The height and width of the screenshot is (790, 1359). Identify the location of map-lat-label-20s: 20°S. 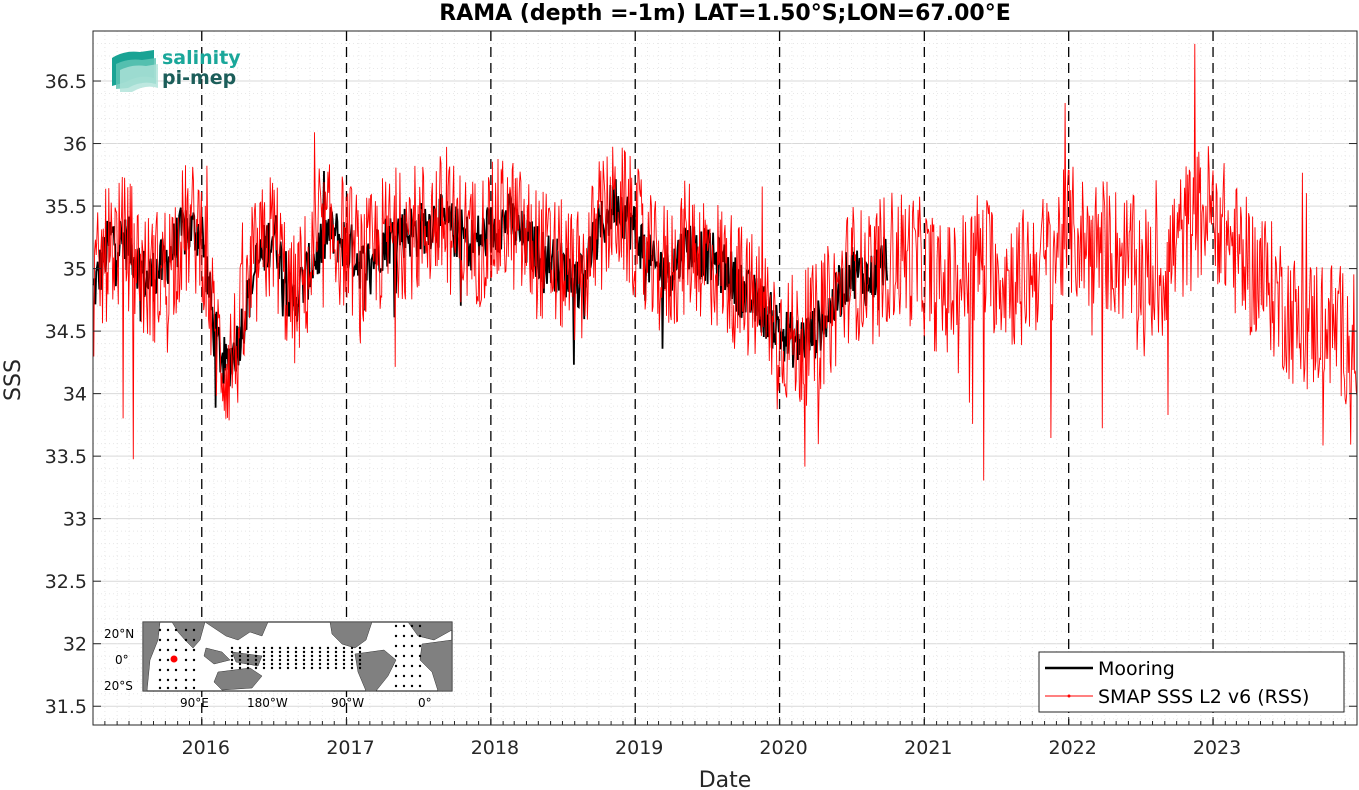
(118, 686).